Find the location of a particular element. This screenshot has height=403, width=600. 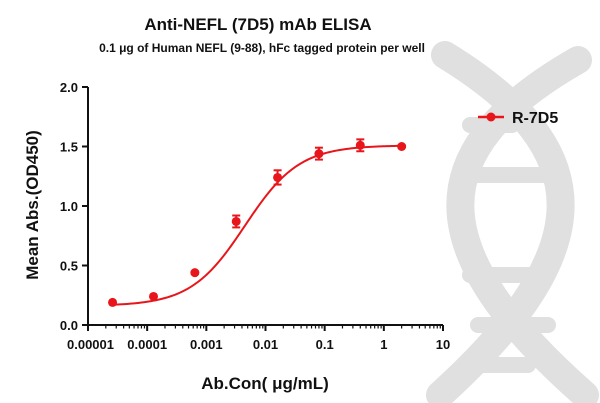

y-tick-label: 2.0 is located at coordinates (69, 87).